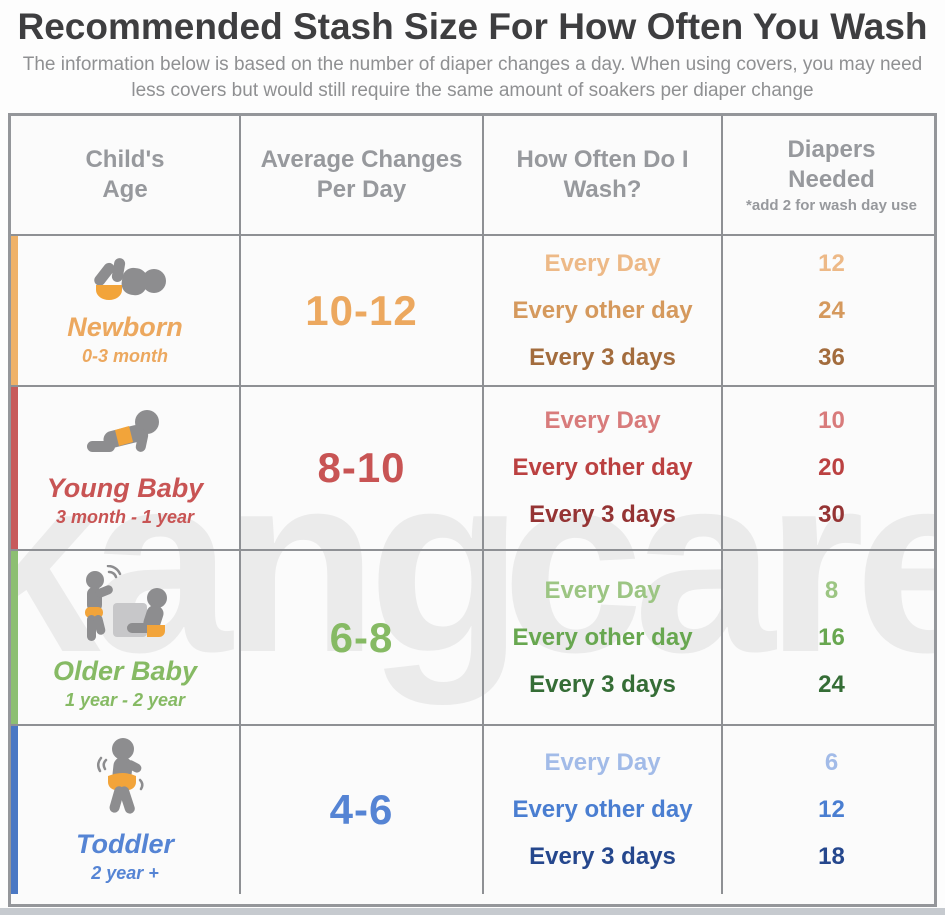  Describe the element at coordinates (120, 776) in the screenshot. I see `toddler-walking-icon` at that location.